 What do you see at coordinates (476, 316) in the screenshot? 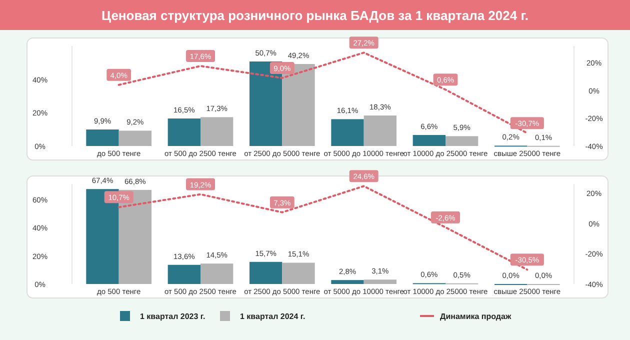
I see `legend-label: Динамика продаж` at bounding box center [476, 316].